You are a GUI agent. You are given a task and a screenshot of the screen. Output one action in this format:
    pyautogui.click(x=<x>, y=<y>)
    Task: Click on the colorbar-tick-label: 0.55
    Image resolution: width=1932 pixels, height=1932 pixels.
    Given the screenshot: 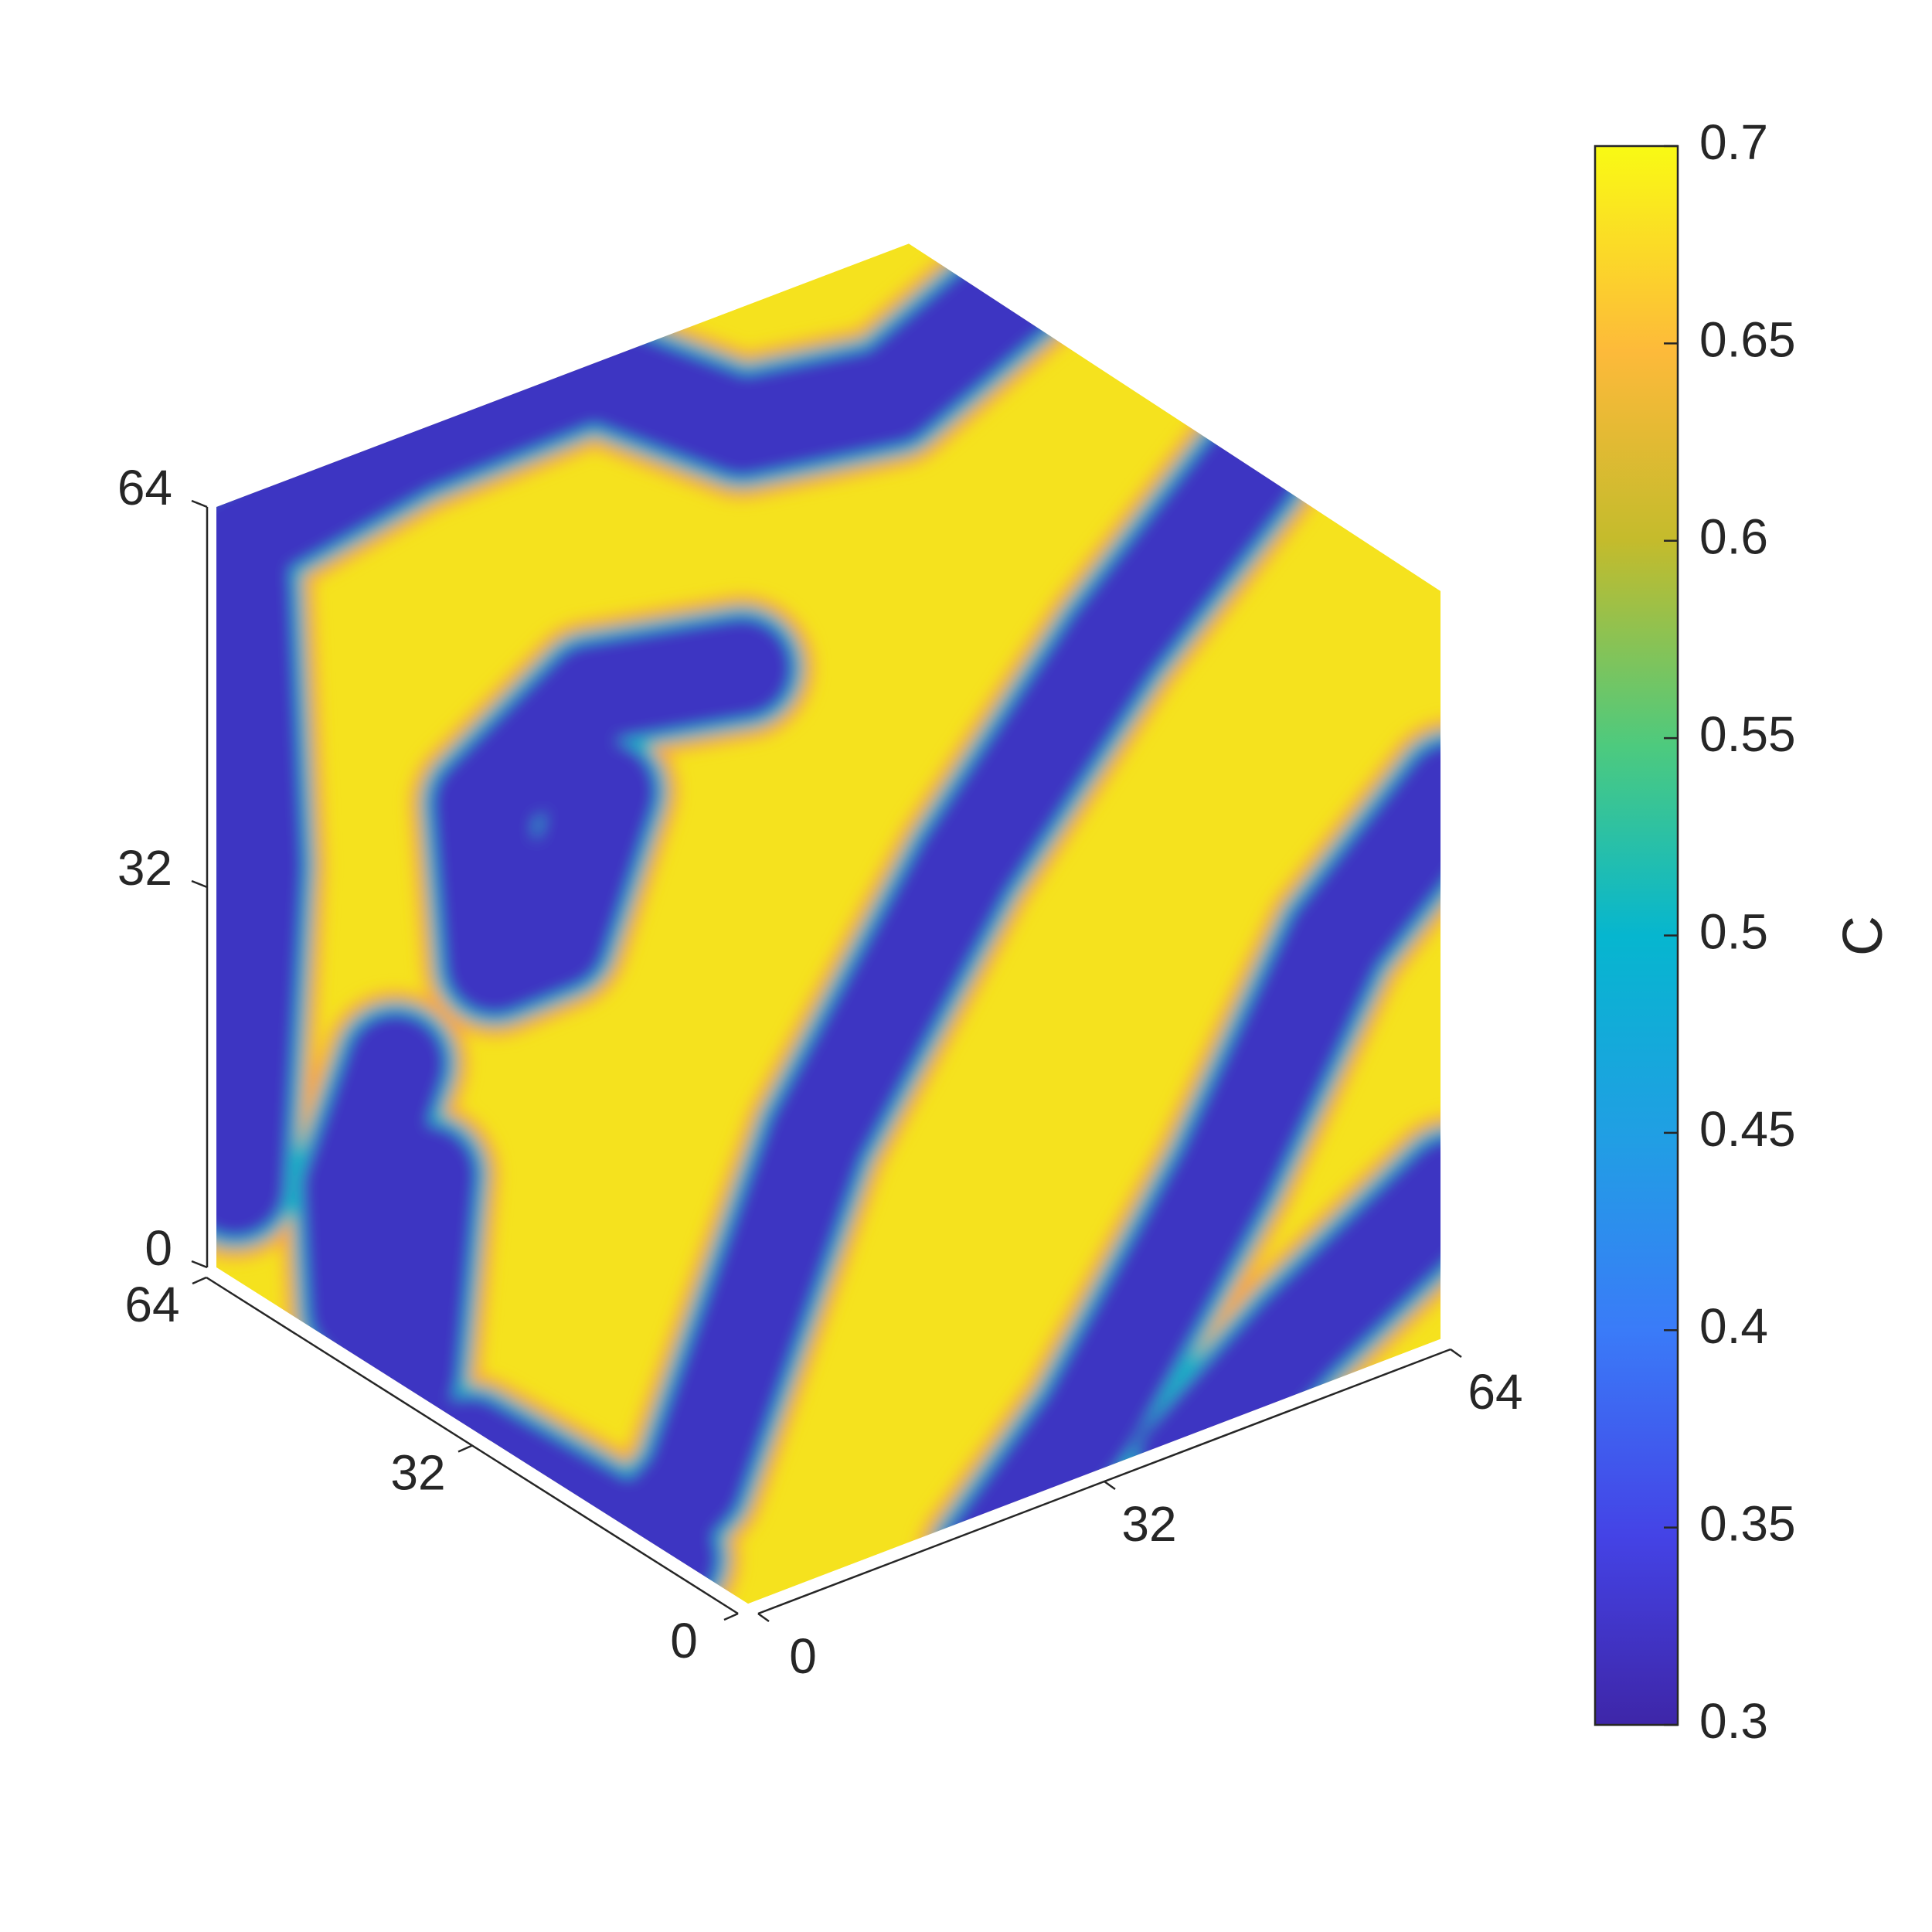 What is the action you would take?
    pyautogui.click(x=1747, y=734)
    